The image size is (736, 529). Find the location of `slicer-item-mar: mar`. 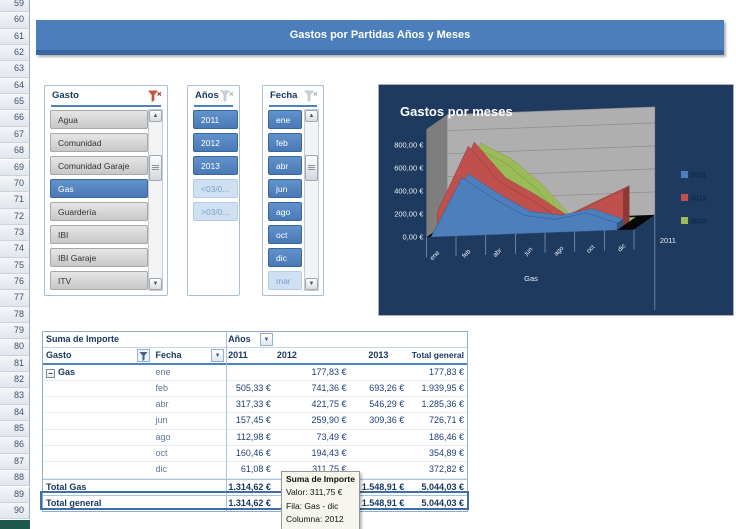

slicer-item-mar: mar is located at coordinates (285, 280).